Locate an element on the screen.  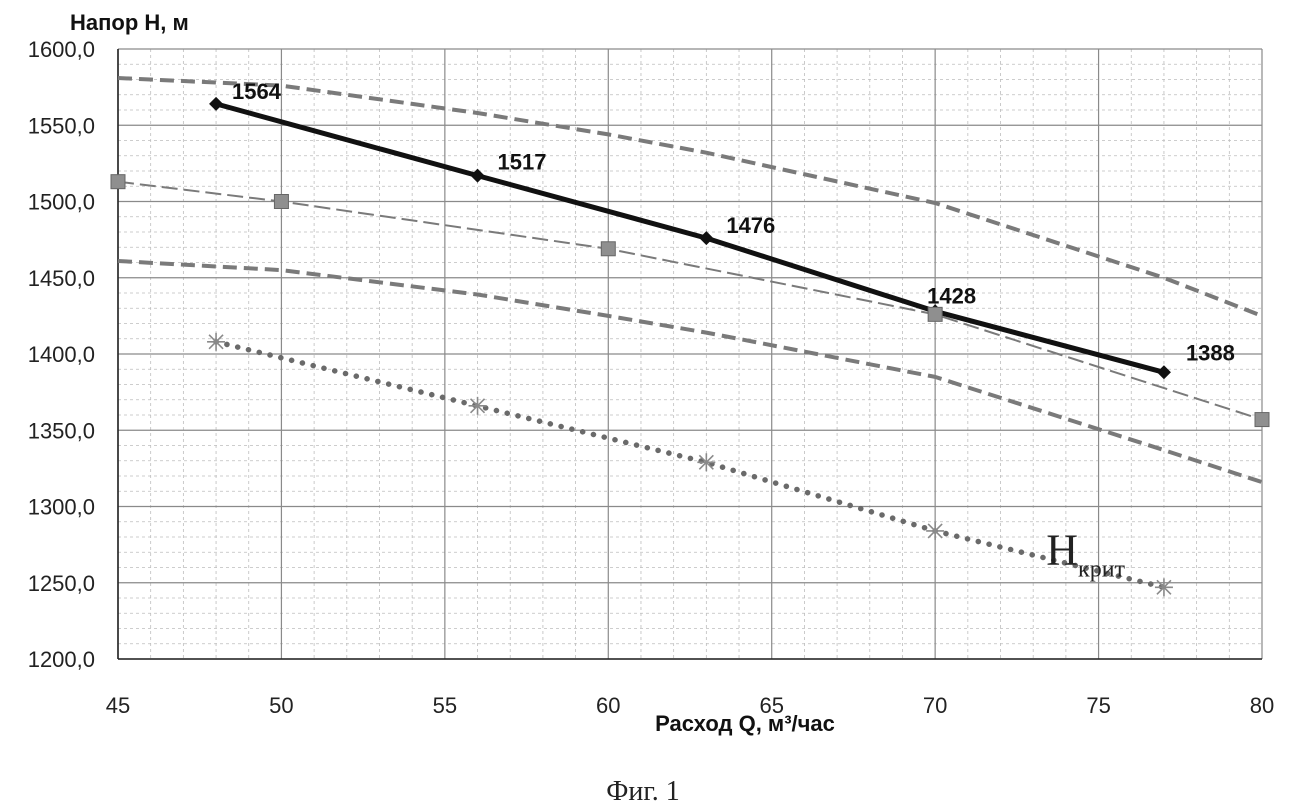
x-tick-label: 55 is located at coordinates (445, 705).